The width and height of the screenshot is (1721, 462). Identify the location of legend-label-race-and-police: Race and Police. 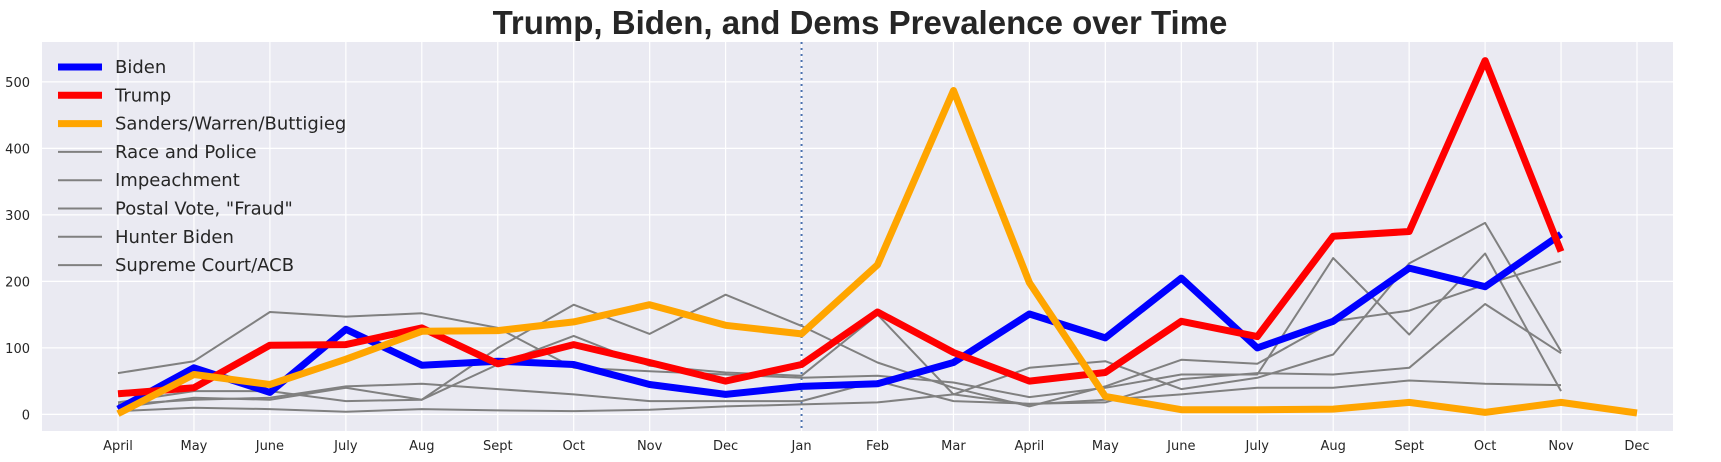
(186, 152).